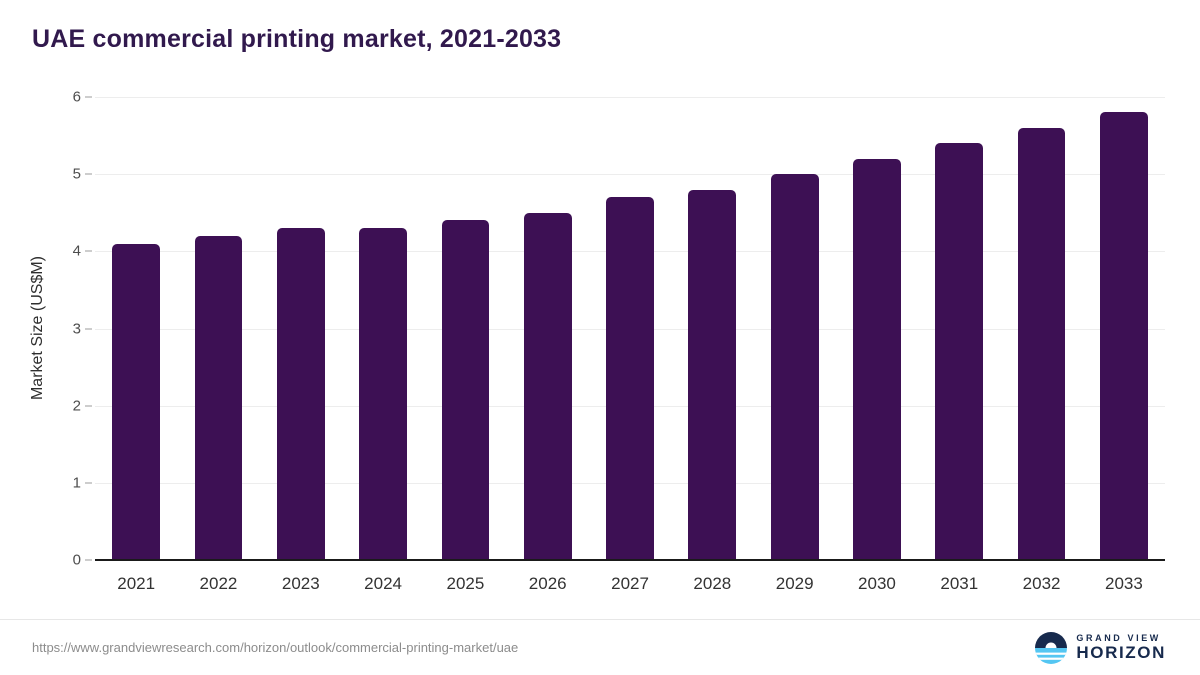 The image size is (1200, 675). Describe the element at coordinates (76, 328) in the screenshot. I see `y-tick-label: 3` at that location.